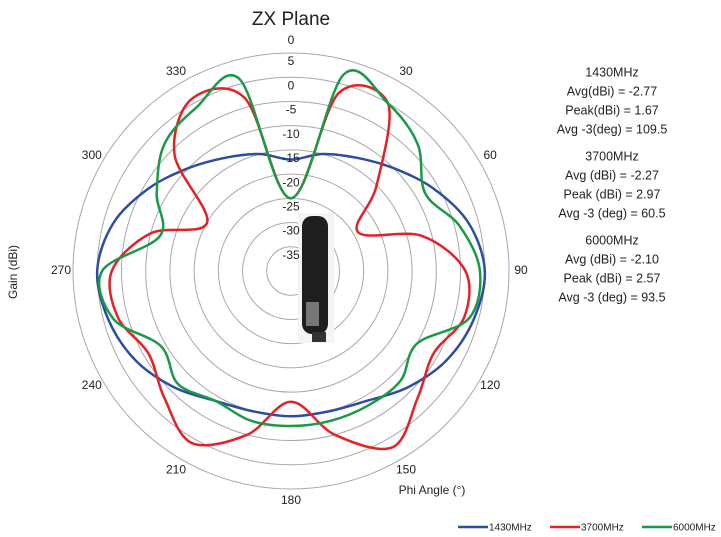 This screenshot has width=721, height=537. Describe the element at coordinates (319, 337) in the screenshot. I see `antenna-connector` at that location.